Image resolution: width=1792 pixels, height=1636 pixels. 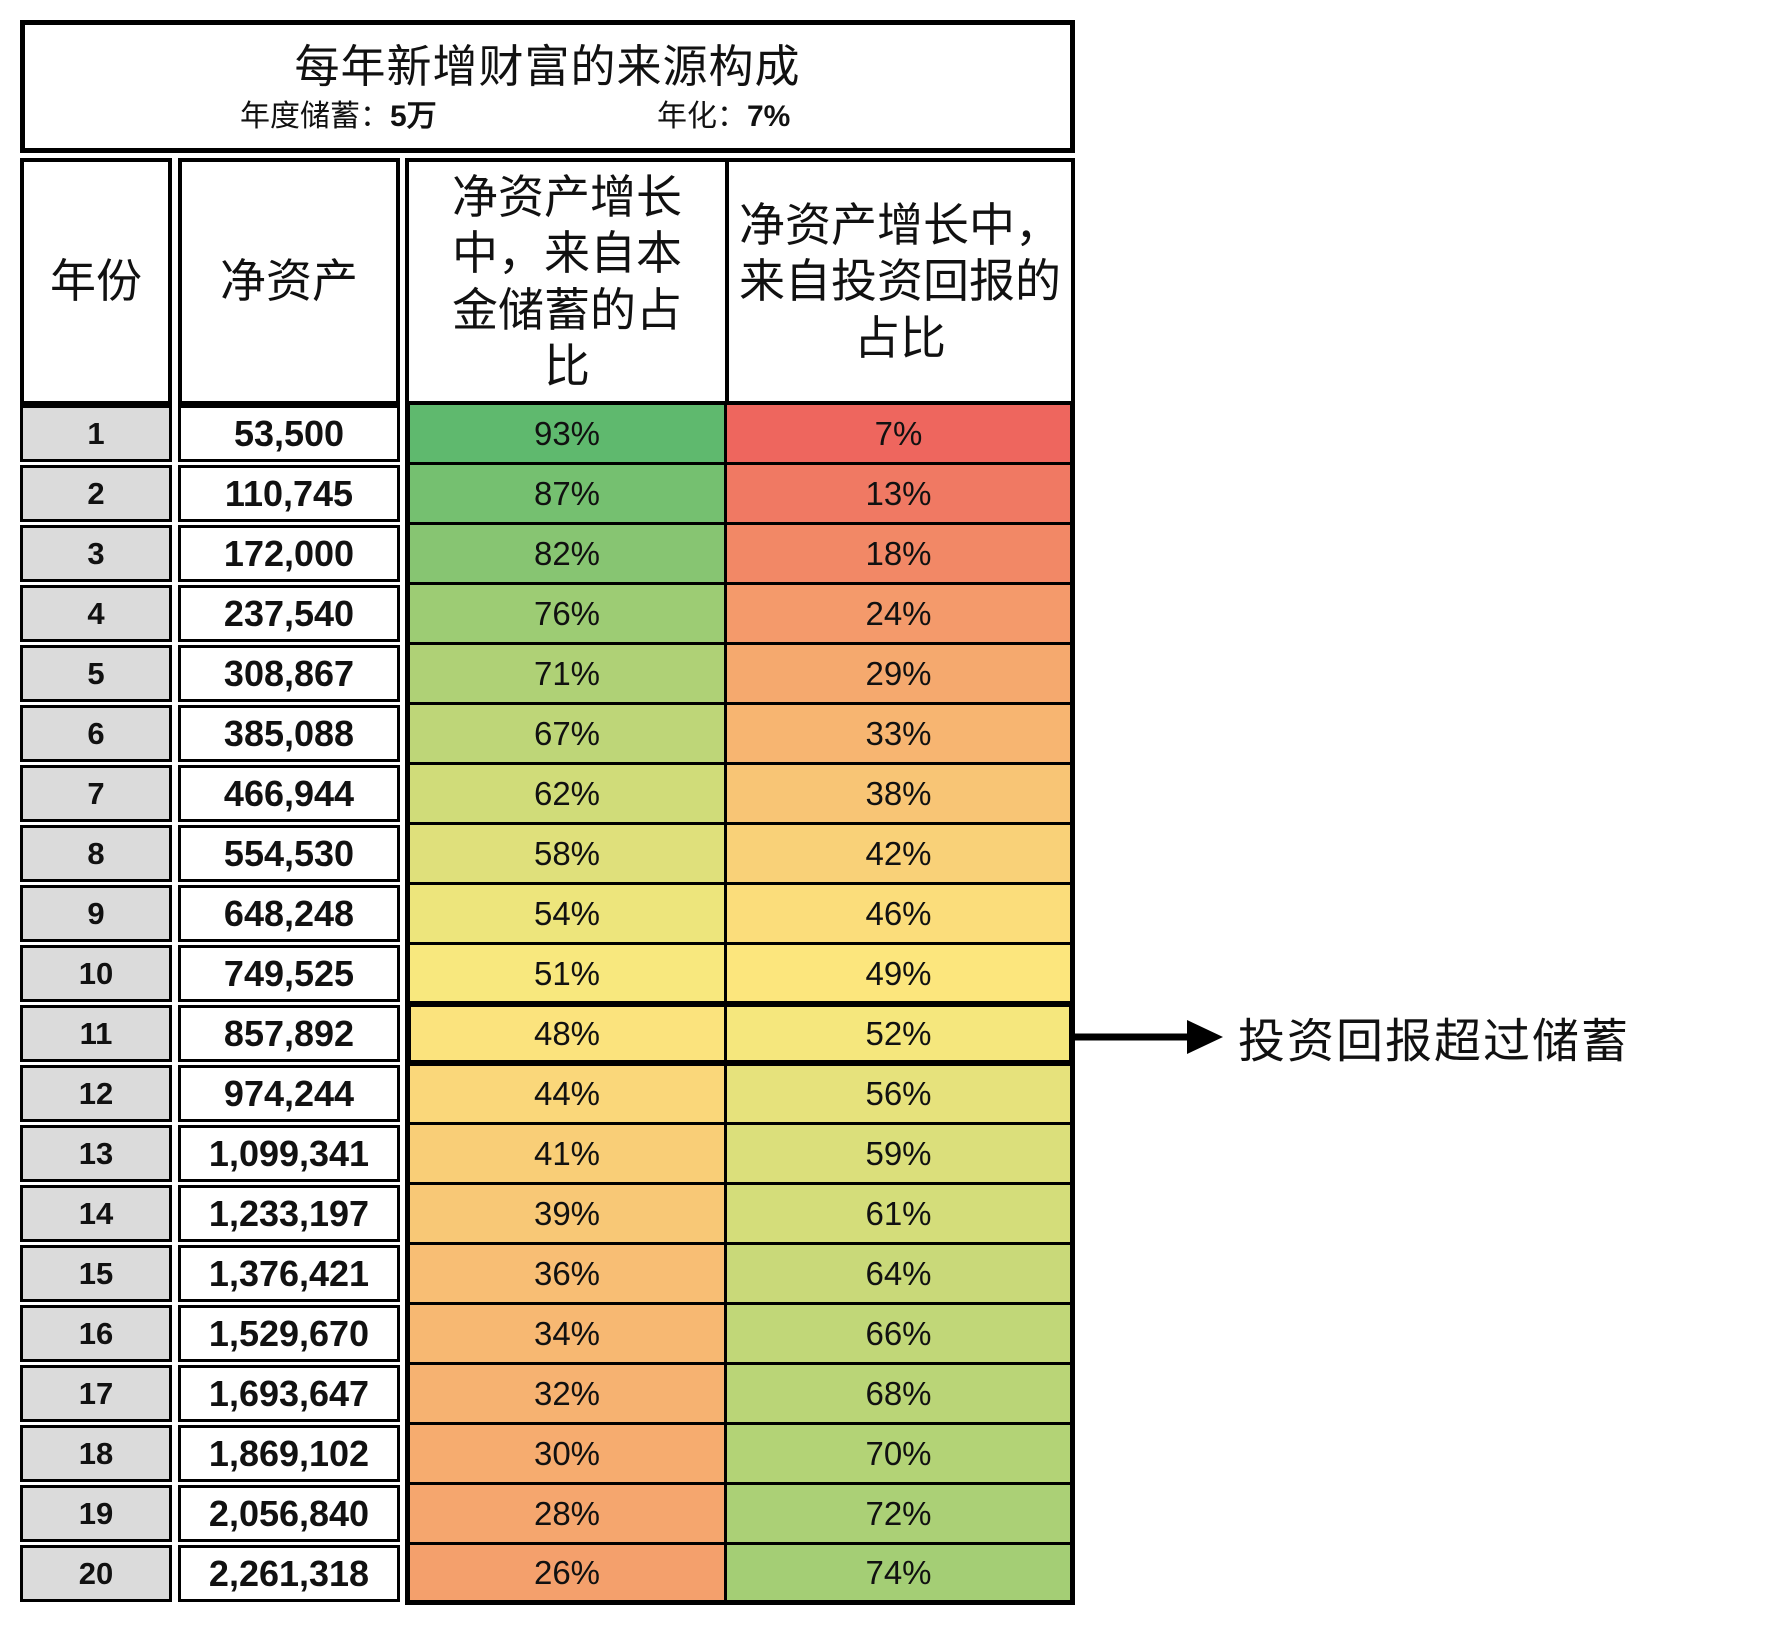 I want to click on net-worth-cell: 53,500, so click(x=289, y=433).